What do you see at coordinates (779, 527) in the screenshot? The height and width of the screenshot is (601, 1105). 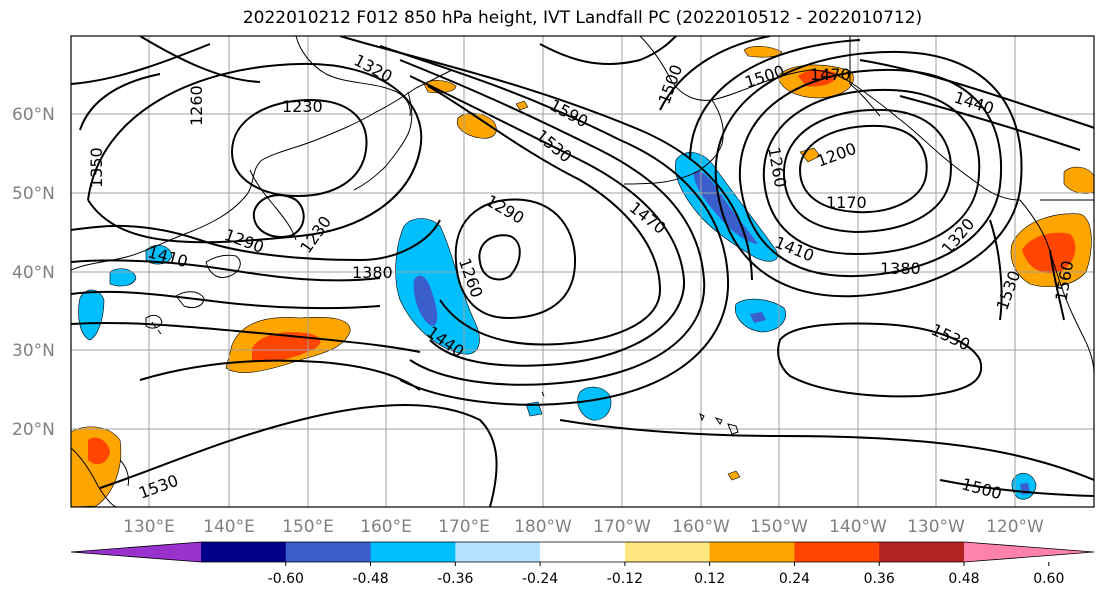 I see `lon-label: 150°W` at bounding box center [779, 527].